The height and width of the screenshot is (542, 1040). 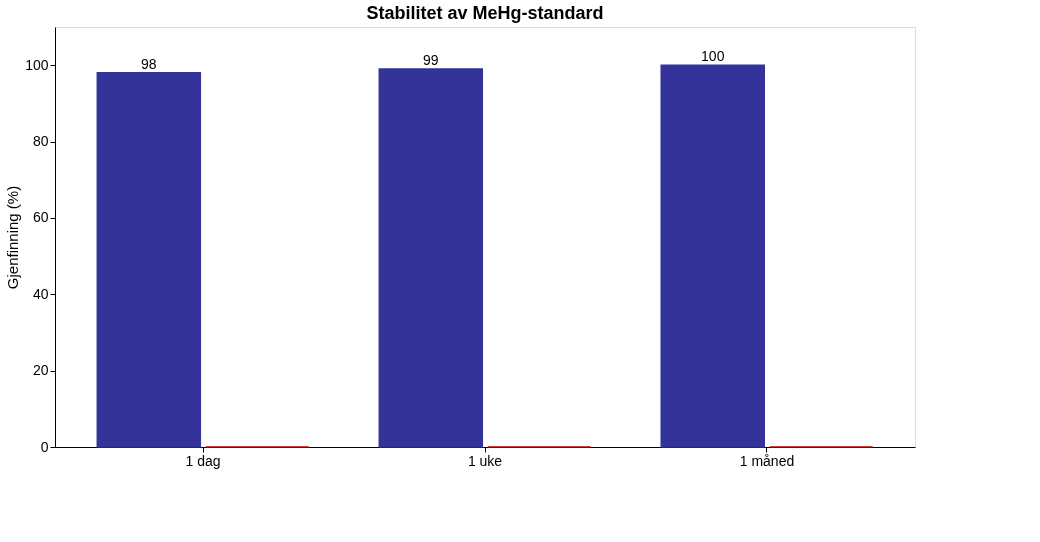 I want to click on x-tick-label: 1 uke, so click(x=485, y=460).